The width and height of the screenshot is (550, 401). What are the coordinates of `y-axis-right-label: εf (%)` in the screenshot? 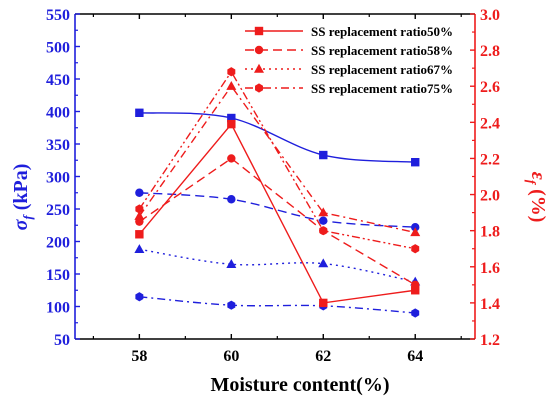 It's located at (536, 197).